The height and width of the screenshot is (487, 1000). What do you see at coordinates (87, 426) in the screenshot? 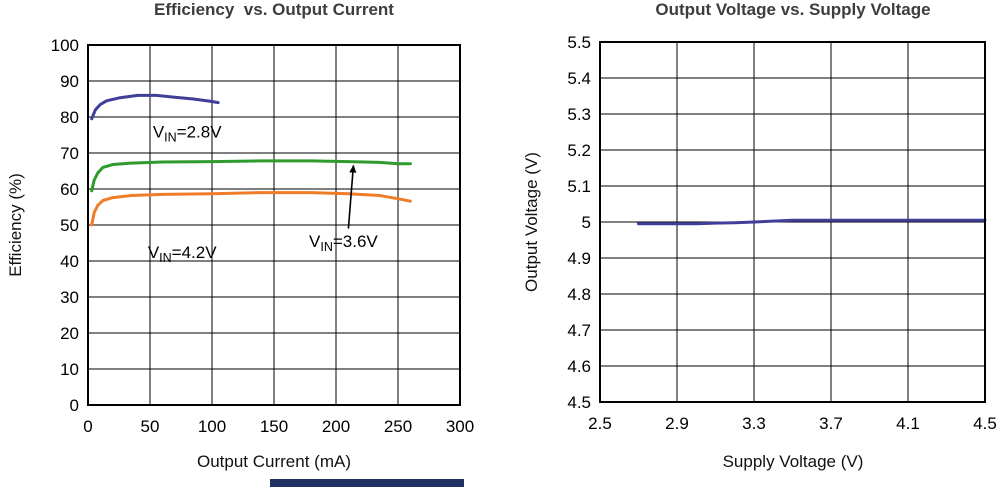
I see `x-tick-label: 0` at bounding box center [87, 426].